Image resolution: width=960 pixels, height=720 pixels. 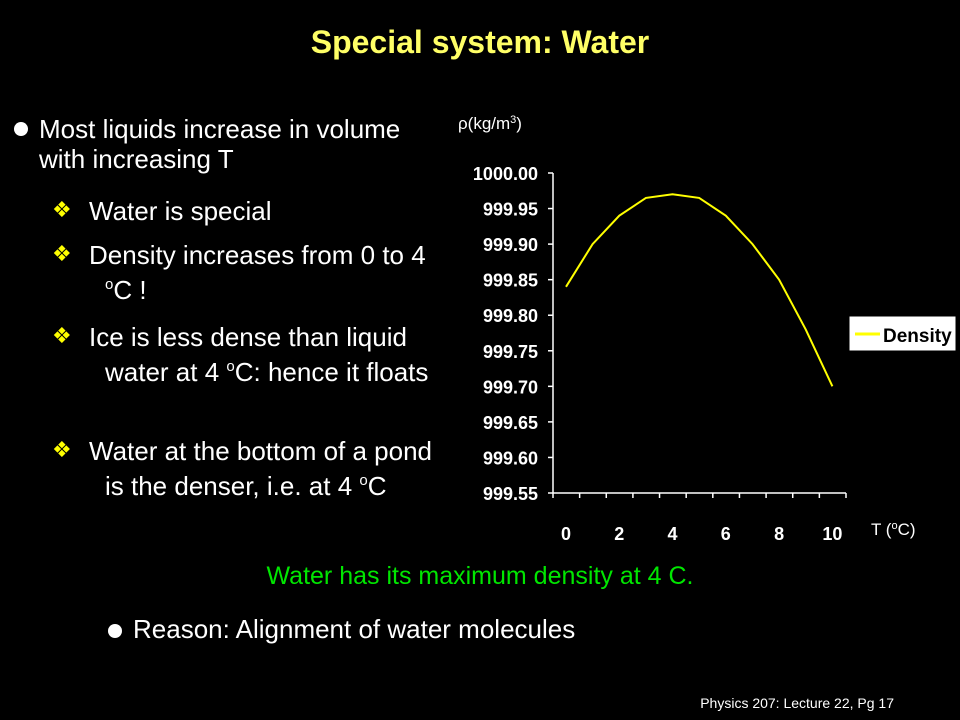 I want to click on y-tick-label: 999.90, so click(x=510, y=245).